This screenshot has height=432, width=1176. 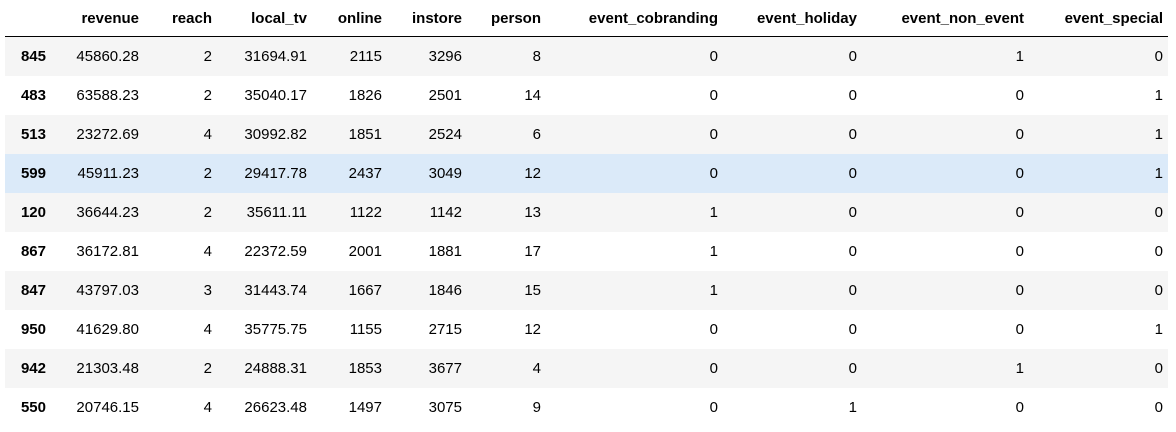 I want to click on table-cell: 35775.75, so click(x=275, y=329).